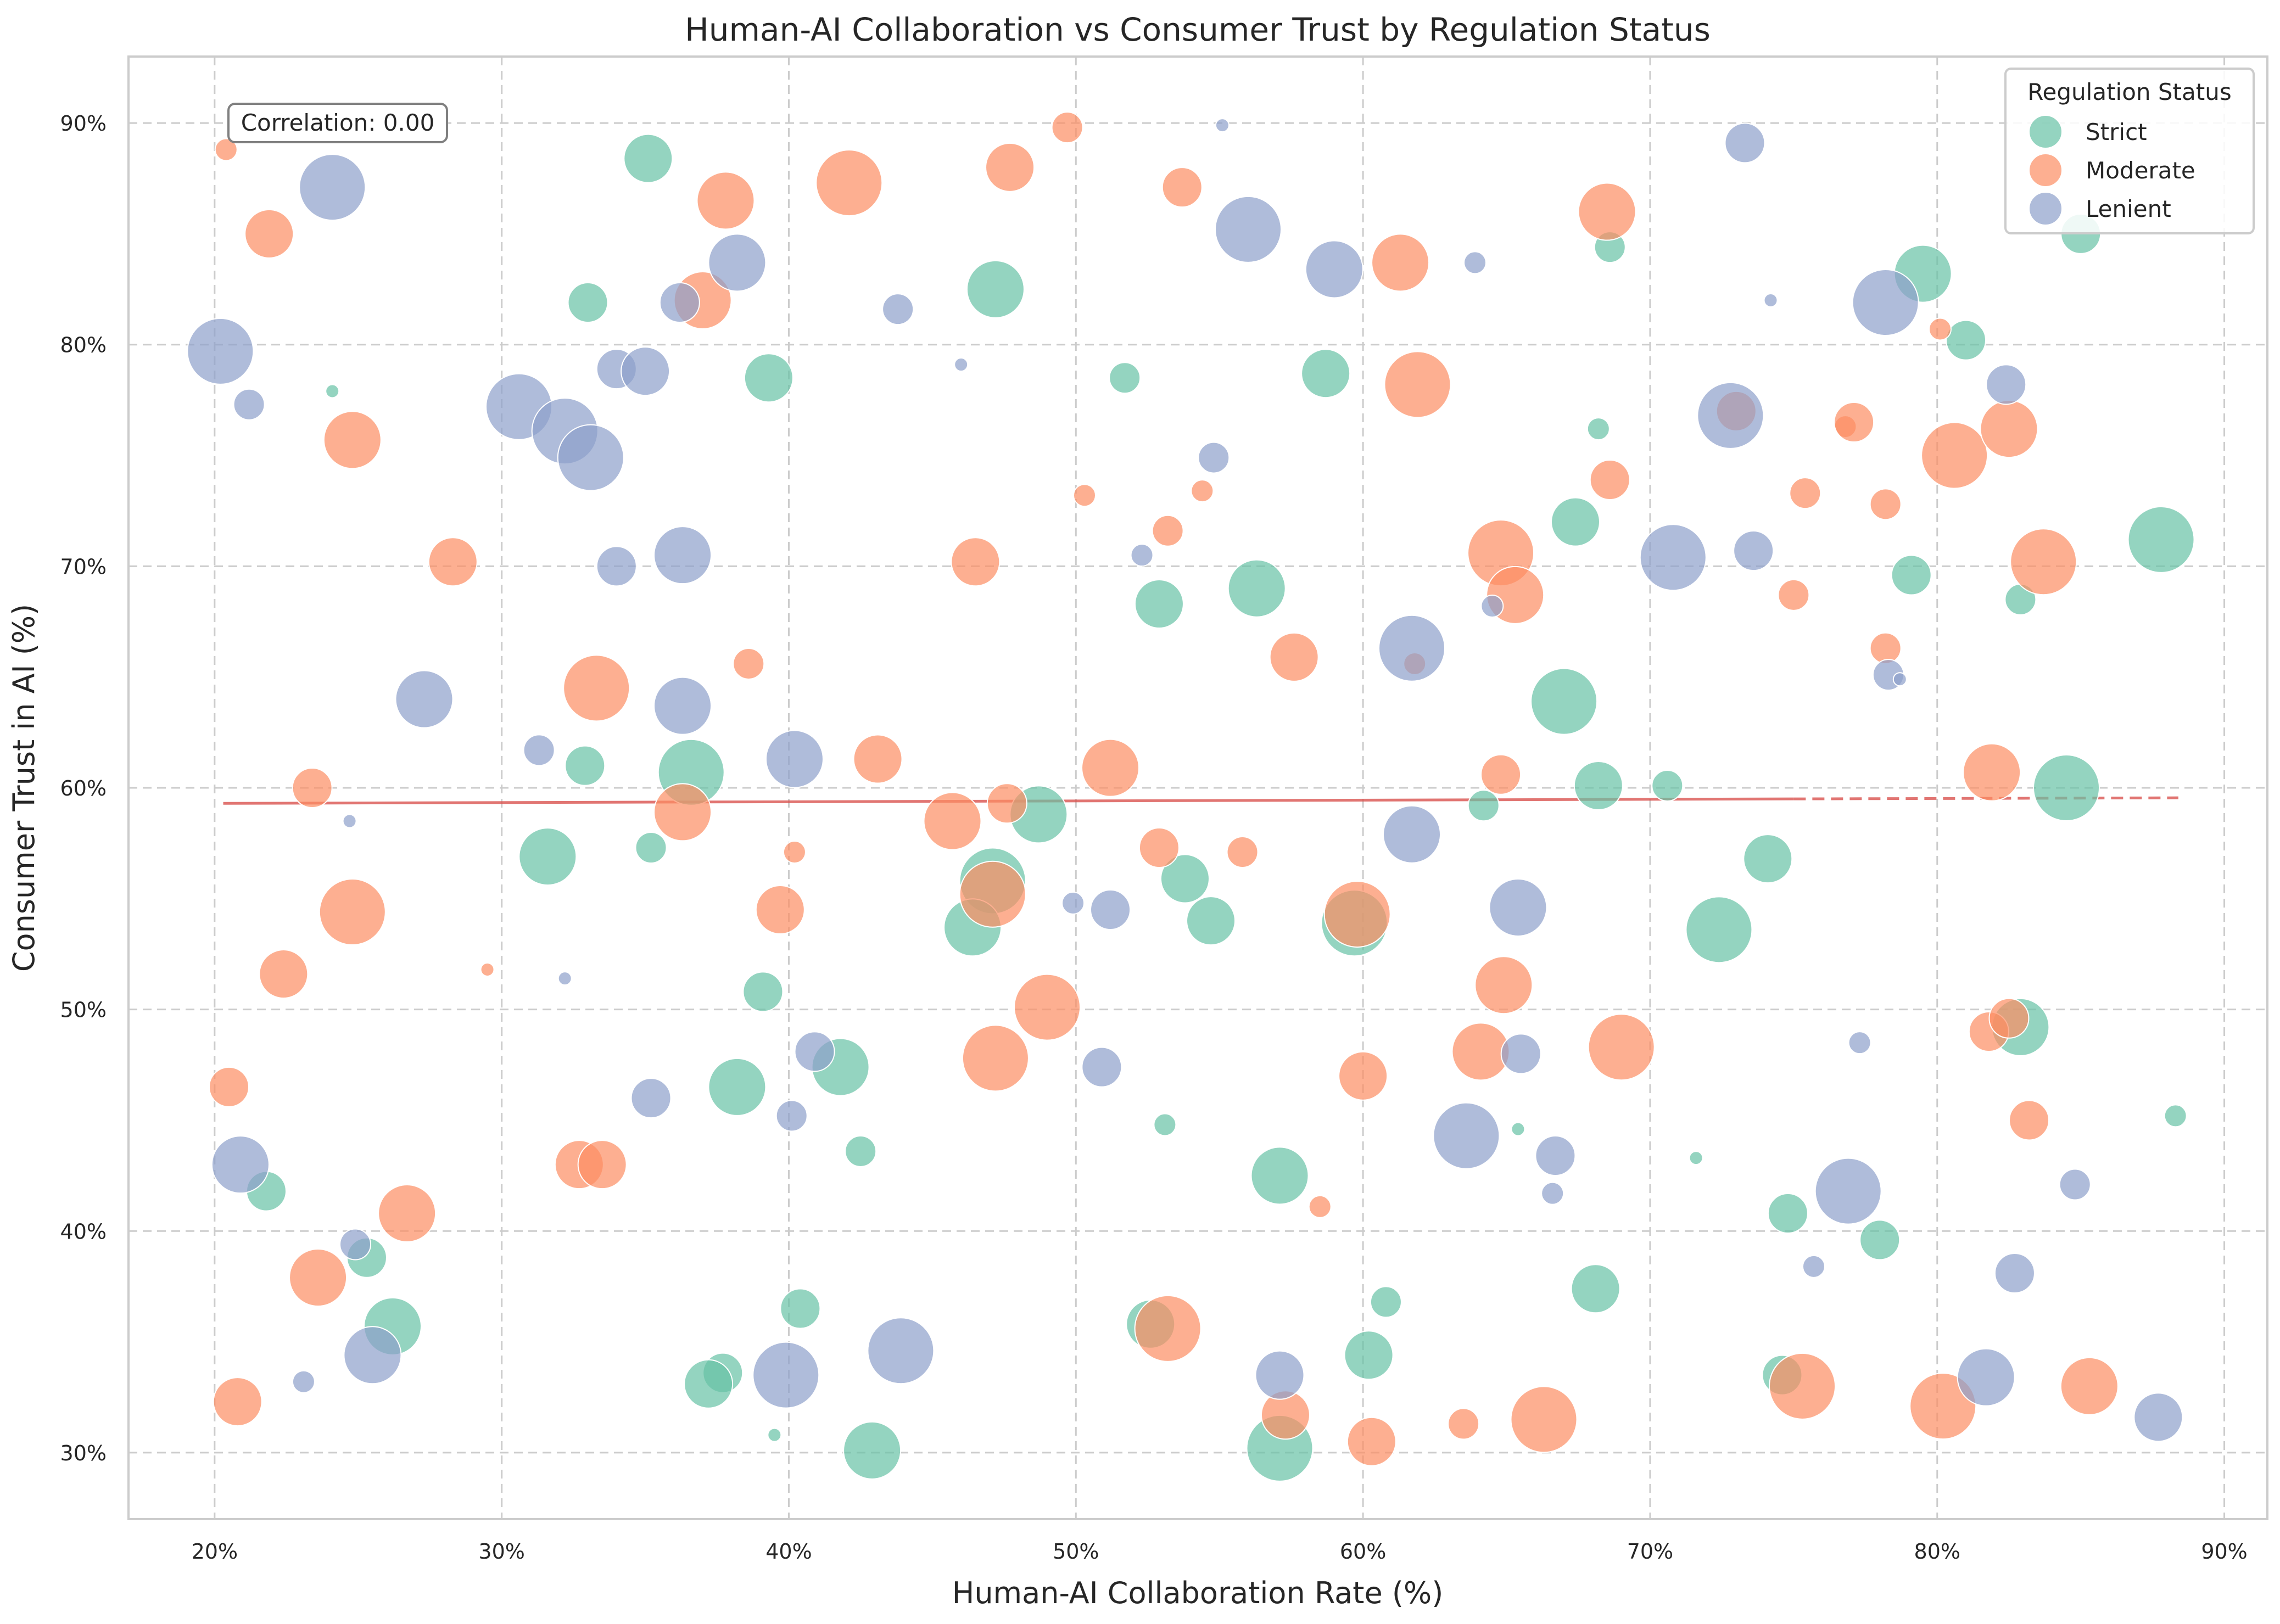 The width and height of the screenshot is (2280, 1624). Describe the element at coordinates (83, 567) in the screenshot. I see `y-tick-label: 70%` at that location.